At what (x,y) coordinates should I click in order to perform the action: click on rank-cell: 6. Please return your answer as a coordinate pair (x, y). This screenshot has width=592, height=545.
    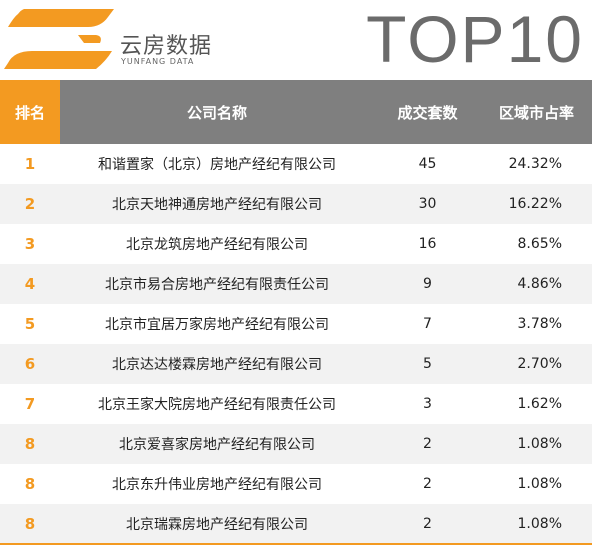
    Looking at the image, I should click on (30, 364).